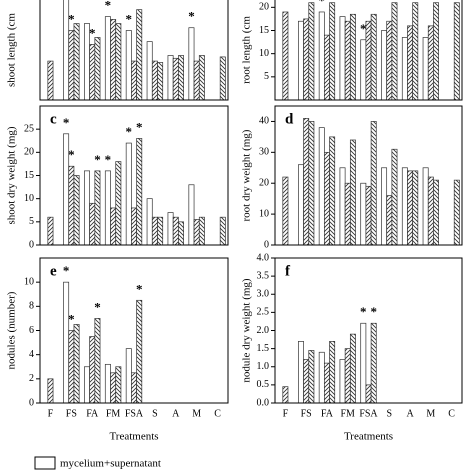 This screenshot has width=474, height=474. Describe the element at coordinates (110, 464) in the screenshot. I see `legend-label: mycelium+supernatant` at that location.